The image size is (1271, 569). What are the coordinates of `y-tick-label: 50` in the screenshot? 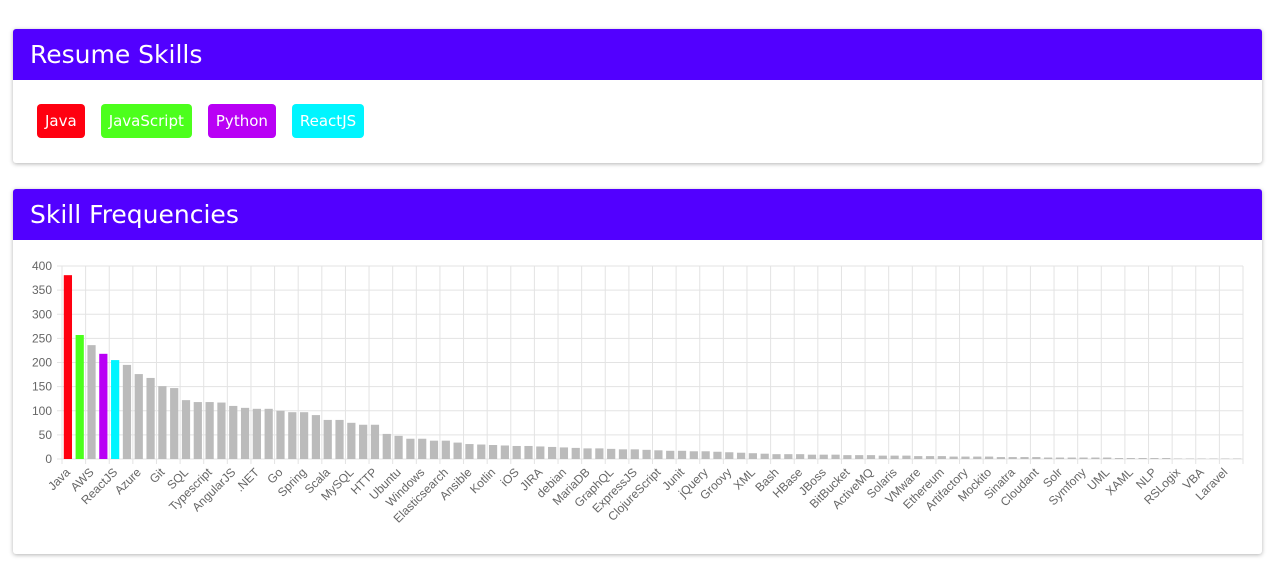 It's located at (46, 435).